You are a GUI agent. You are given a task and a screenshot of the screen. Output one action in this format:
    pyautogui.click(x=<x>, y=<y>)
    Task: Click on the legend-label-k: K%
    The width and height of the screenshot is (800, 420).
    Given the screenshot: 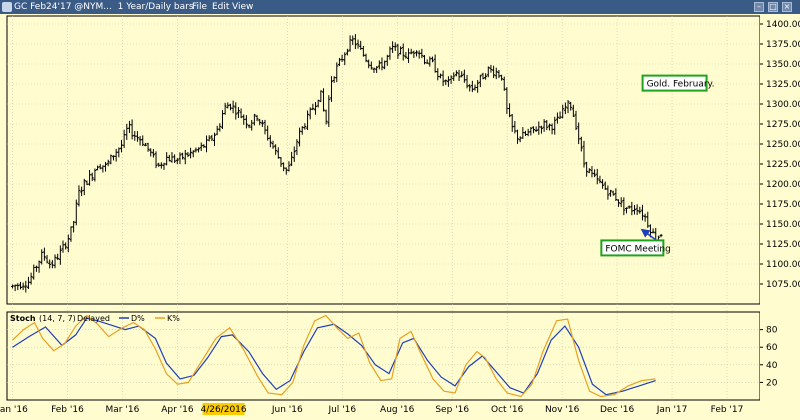 What is the action you would take?
    pyautogui.click(x=173, y=318)
    